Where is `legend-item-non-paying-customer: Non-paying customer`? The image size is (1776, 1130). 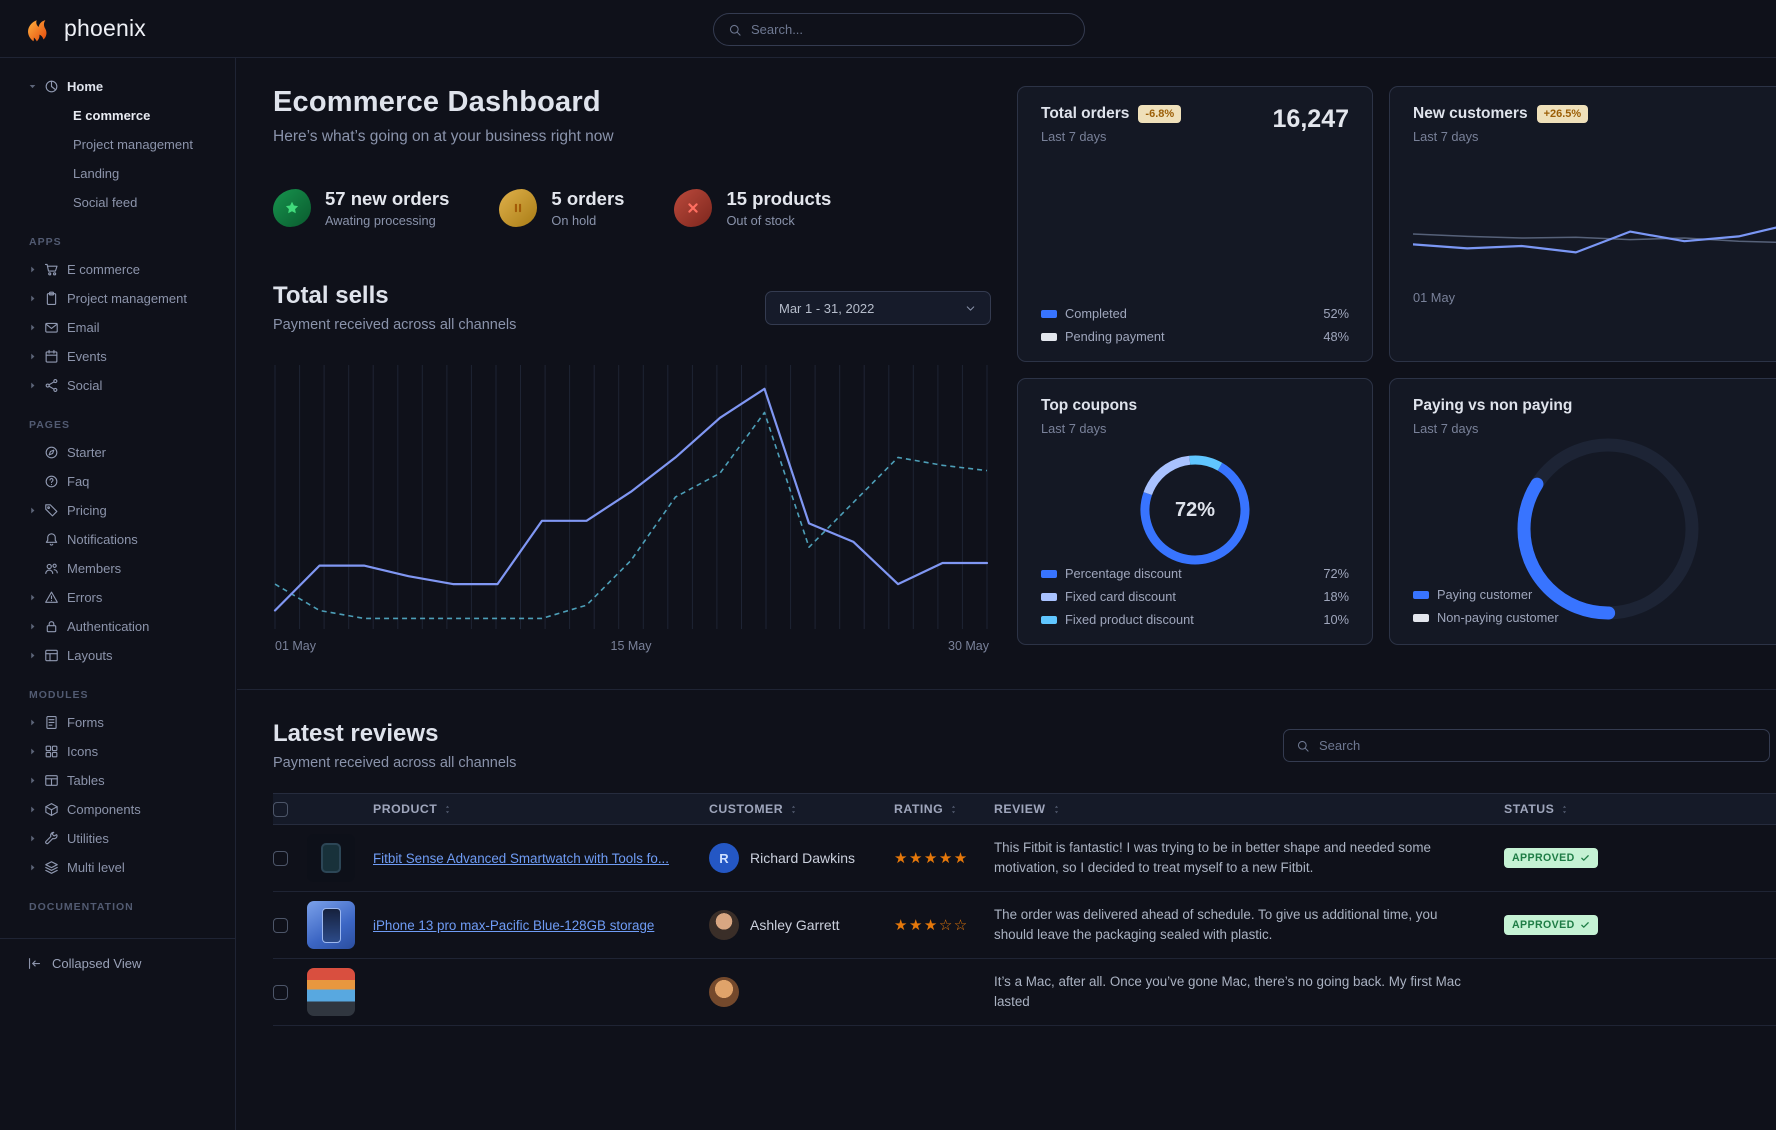
legend-item-non-paying-customer: Non-paying customer is located at coordinates (1518, 617).